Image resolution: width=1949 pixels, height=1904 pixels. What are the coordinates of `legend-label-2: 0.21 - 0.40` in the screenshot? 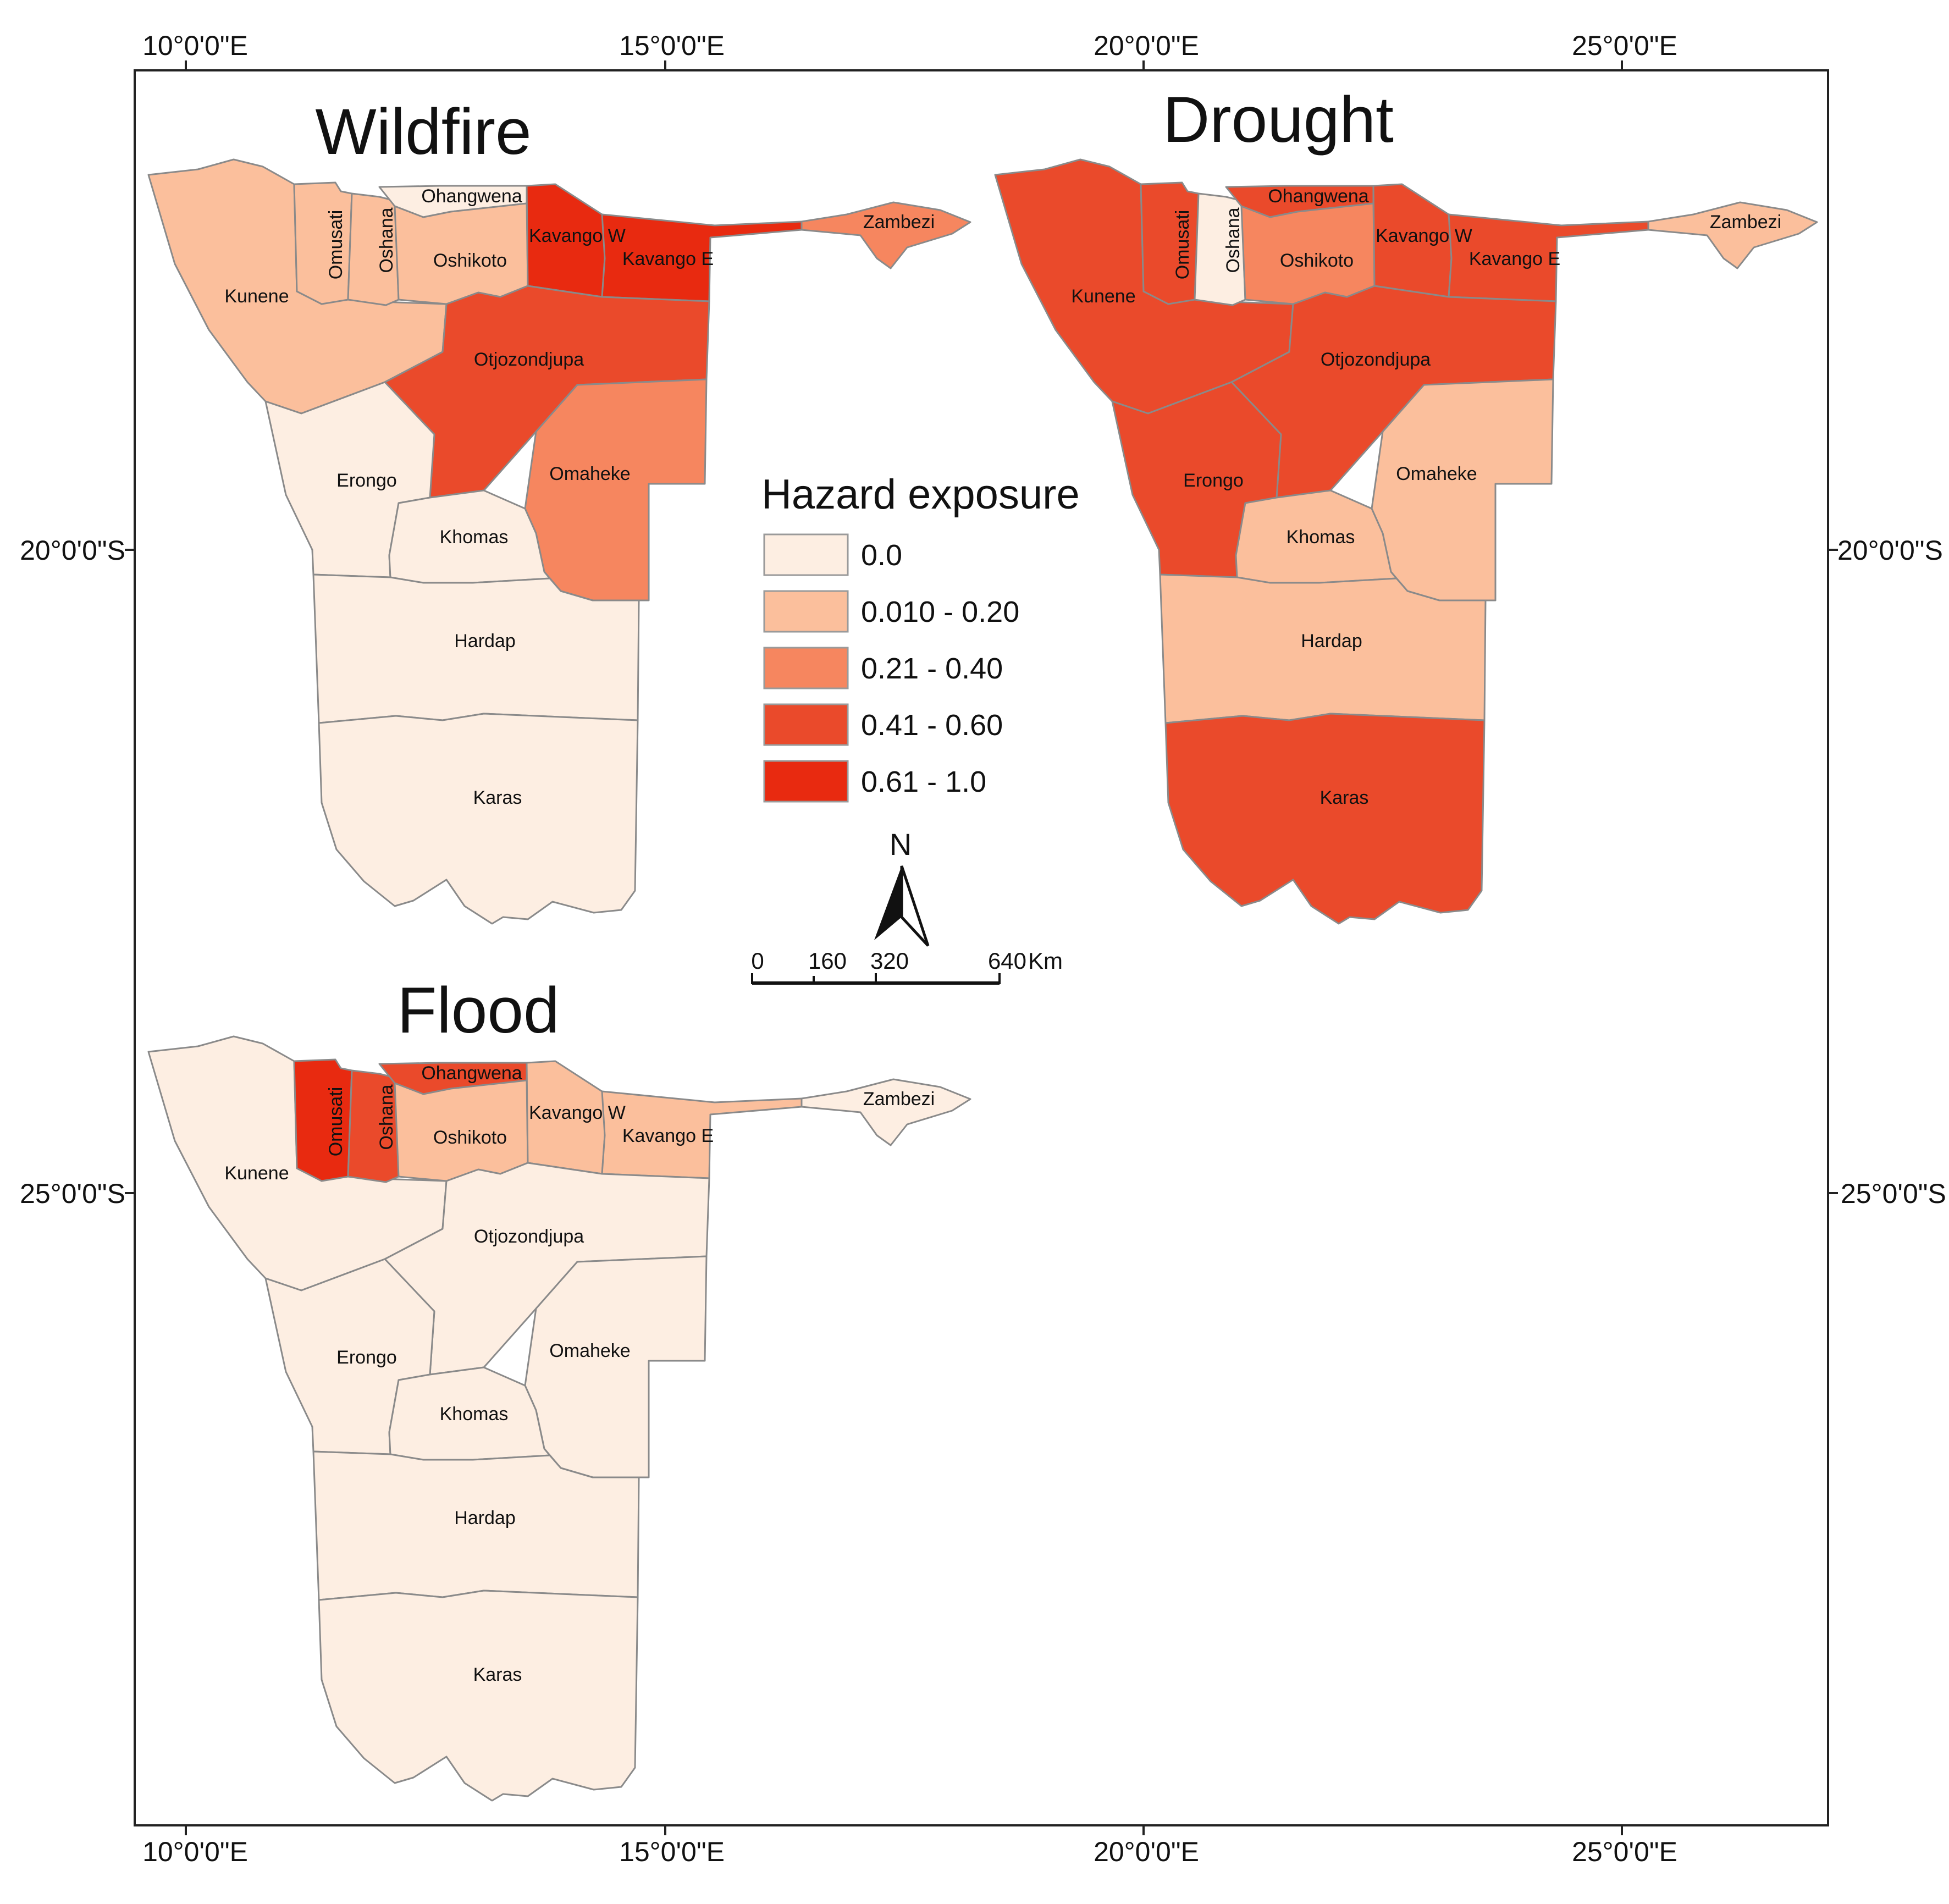 It's located at (932, 668).